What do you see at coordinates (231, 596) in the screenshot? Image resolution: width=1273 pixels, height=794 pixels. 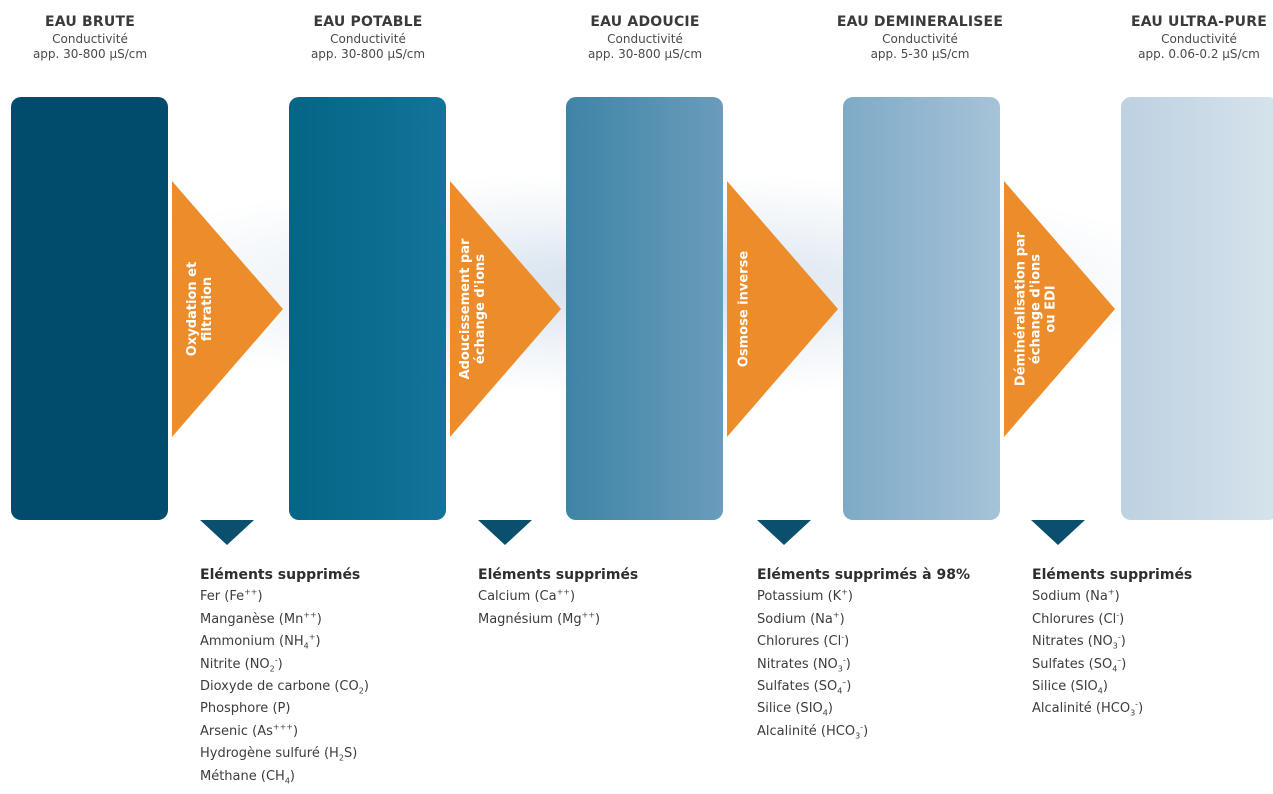 I see `removed-element-item: Fer (Fe++)` at bounding box center [231, 596].